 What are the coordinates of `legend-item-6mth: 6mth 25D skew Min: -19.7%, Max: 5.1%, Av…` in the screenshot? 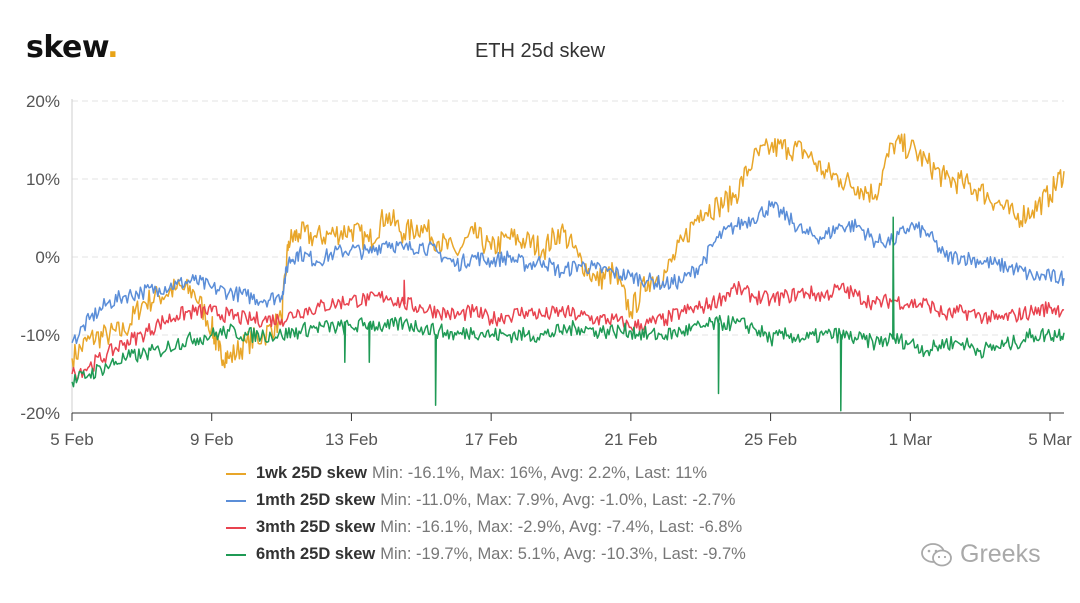 It's located at (486, 554).